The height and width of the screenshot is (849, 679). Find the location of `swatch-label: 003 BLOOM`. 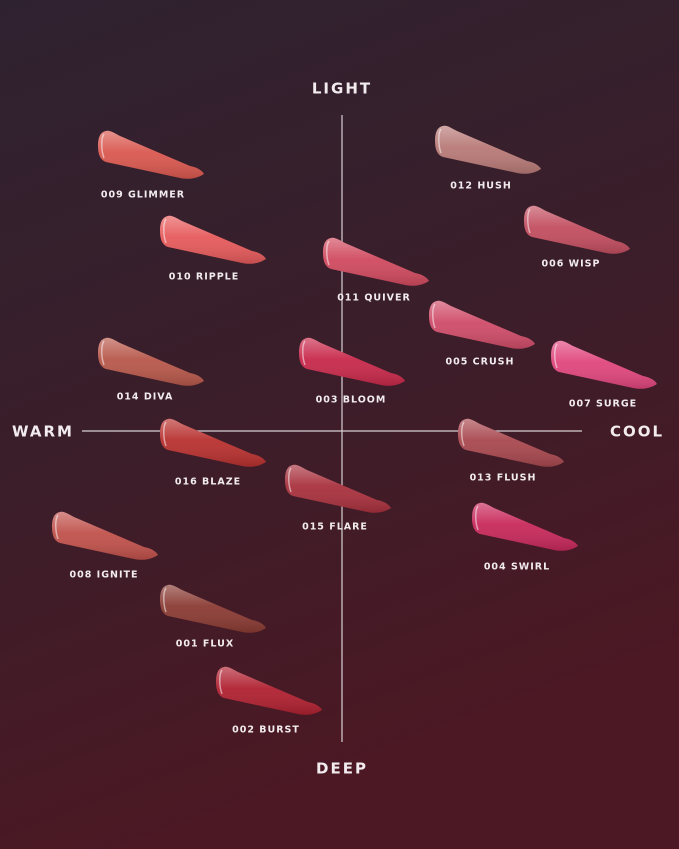

swatch-label: 003 BLOOM is located at coordinates (351, 400).